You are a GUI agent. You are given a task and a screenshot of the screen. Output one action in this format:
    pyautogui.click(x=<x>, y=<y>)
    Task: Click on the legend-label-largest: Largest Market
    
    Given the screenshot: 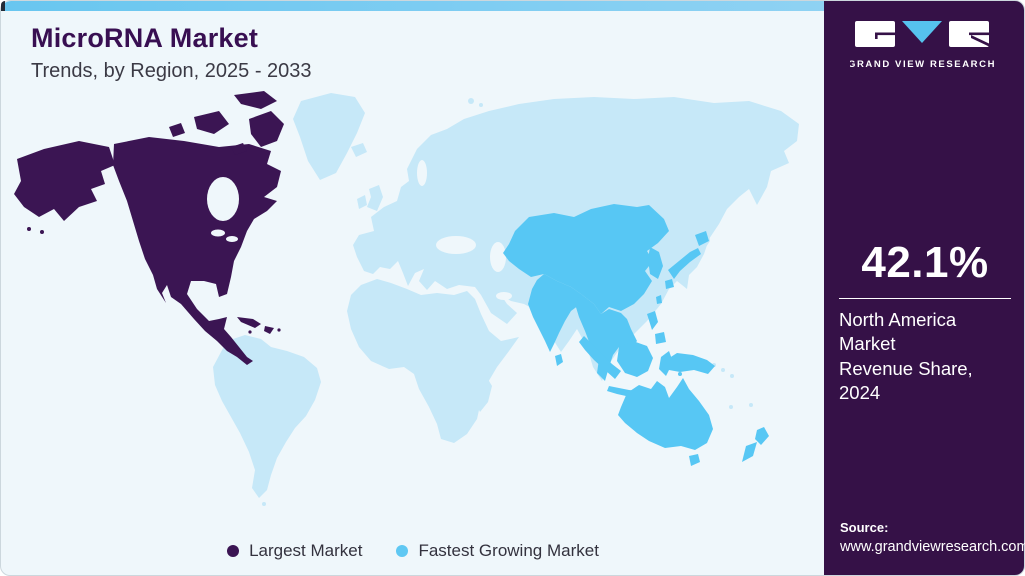 What is the action you would take?
    pyautogui.click(x=306, y=550)
    